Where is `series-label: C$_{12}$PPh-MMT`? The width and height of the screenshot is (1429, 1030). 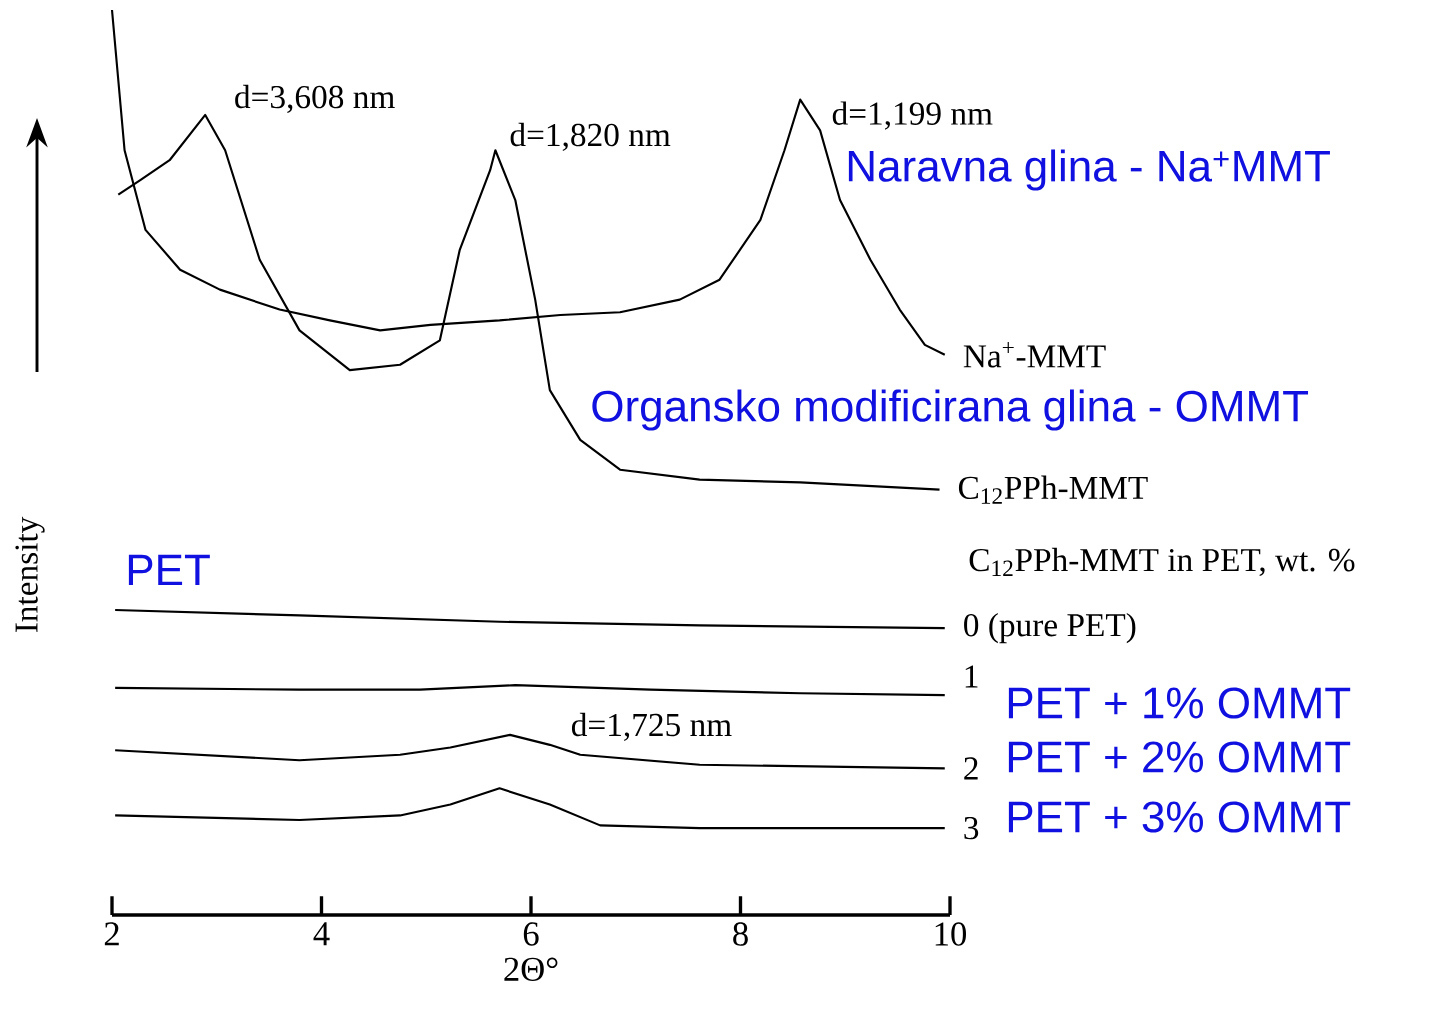
series-label: C$_{12}$PPh-MMT is located at coordinates (1053, 489).